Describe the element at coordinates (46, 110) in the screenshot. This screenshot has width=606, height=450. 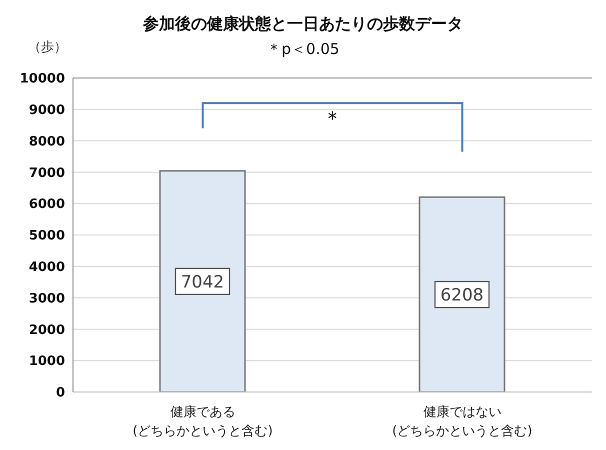
I see `y-tick-label: 9000` at that location.